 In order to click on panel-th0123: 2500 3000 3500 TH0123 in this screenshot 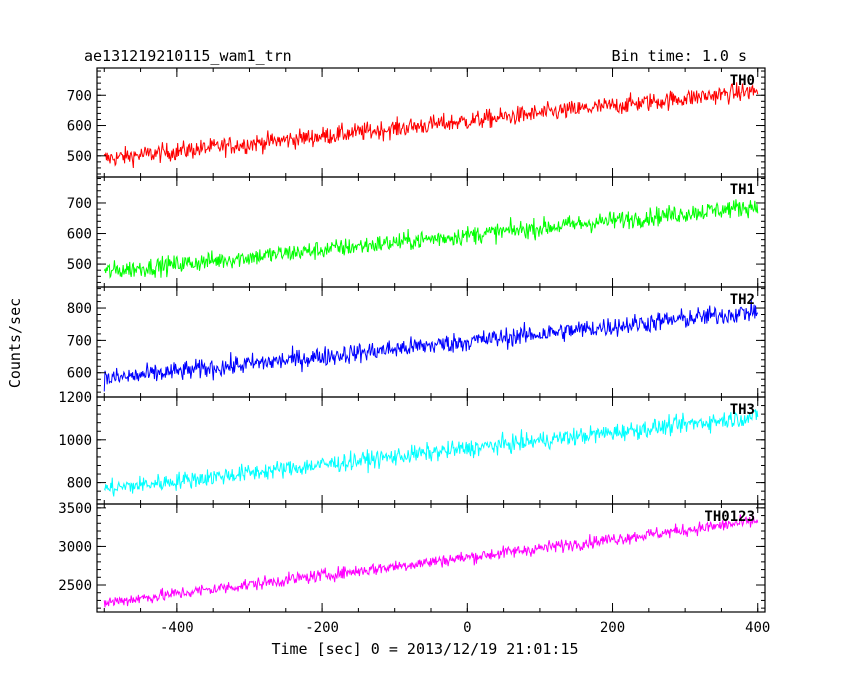, I will do `click(412, 557)`.